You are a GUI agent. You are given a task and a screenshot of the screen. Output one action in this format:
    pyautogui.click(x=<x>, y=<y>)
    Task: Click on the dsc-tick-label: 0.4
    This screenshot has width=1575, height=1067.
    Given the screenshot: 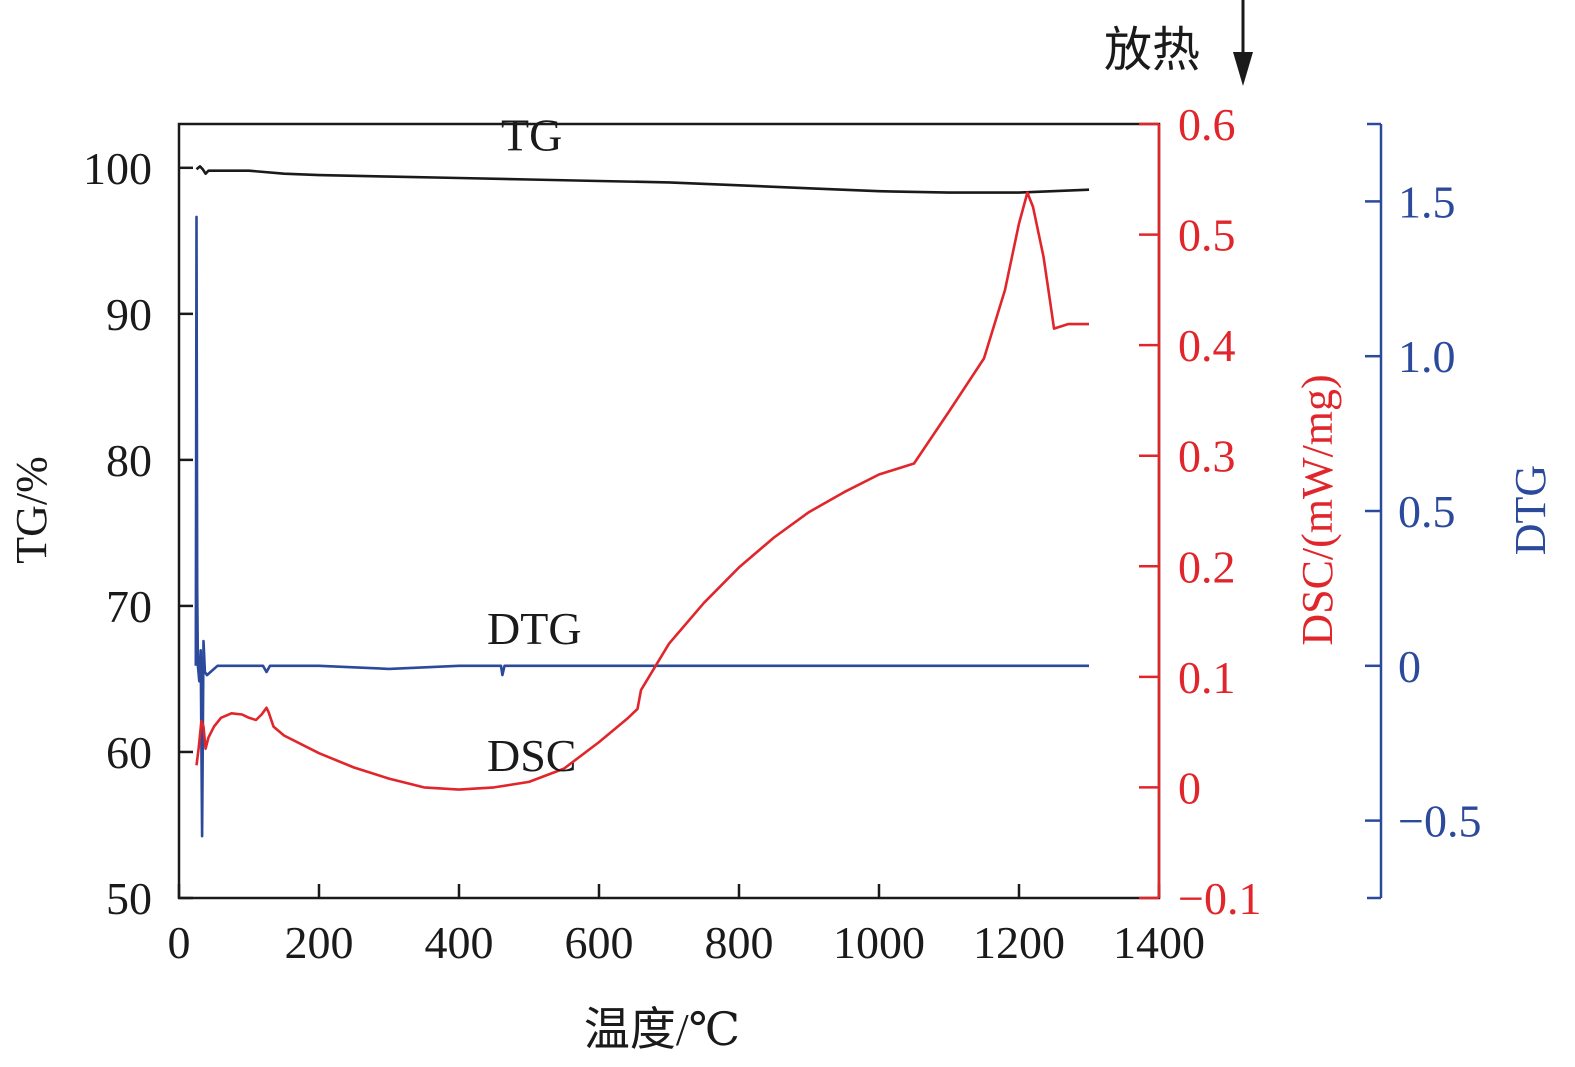 What is the action you would take?
    pyautogui.click(x=1207, y=345)
    